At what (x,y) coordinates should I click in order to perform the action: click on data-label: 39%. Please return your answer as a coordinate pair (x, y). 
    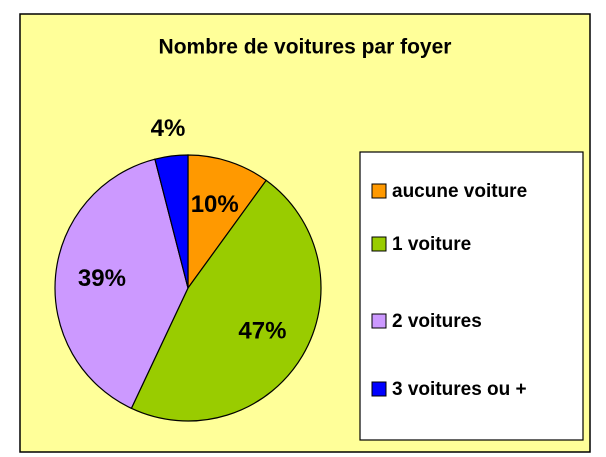
    Looking at the image, I should click on (102, 278).